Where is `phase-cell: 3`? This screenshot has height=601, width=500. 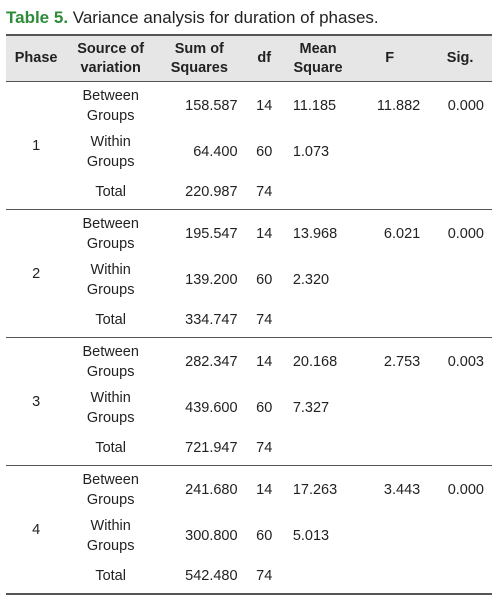 phase-cell: 3 is located at coordinates (36, 401).